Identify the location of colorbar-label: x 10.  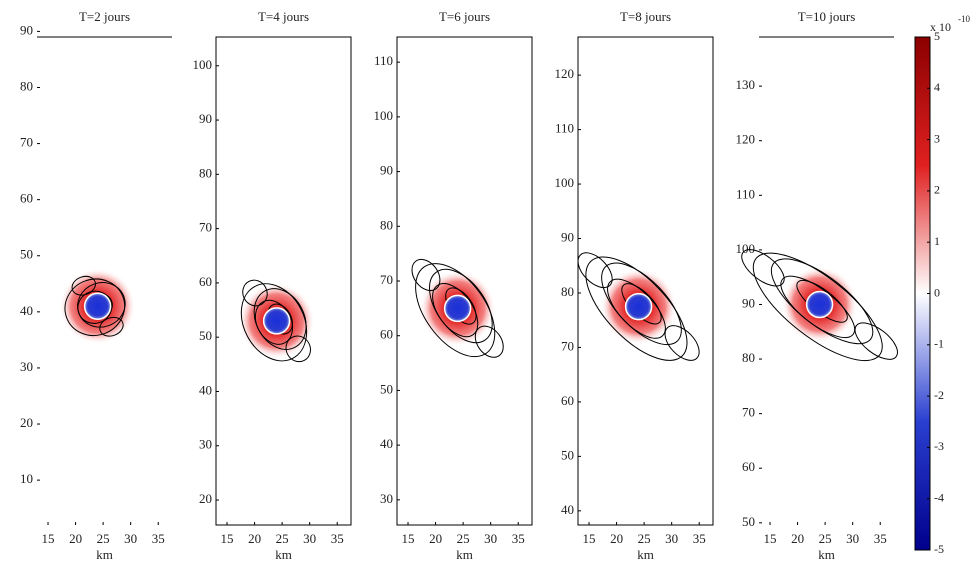
(940, 27).